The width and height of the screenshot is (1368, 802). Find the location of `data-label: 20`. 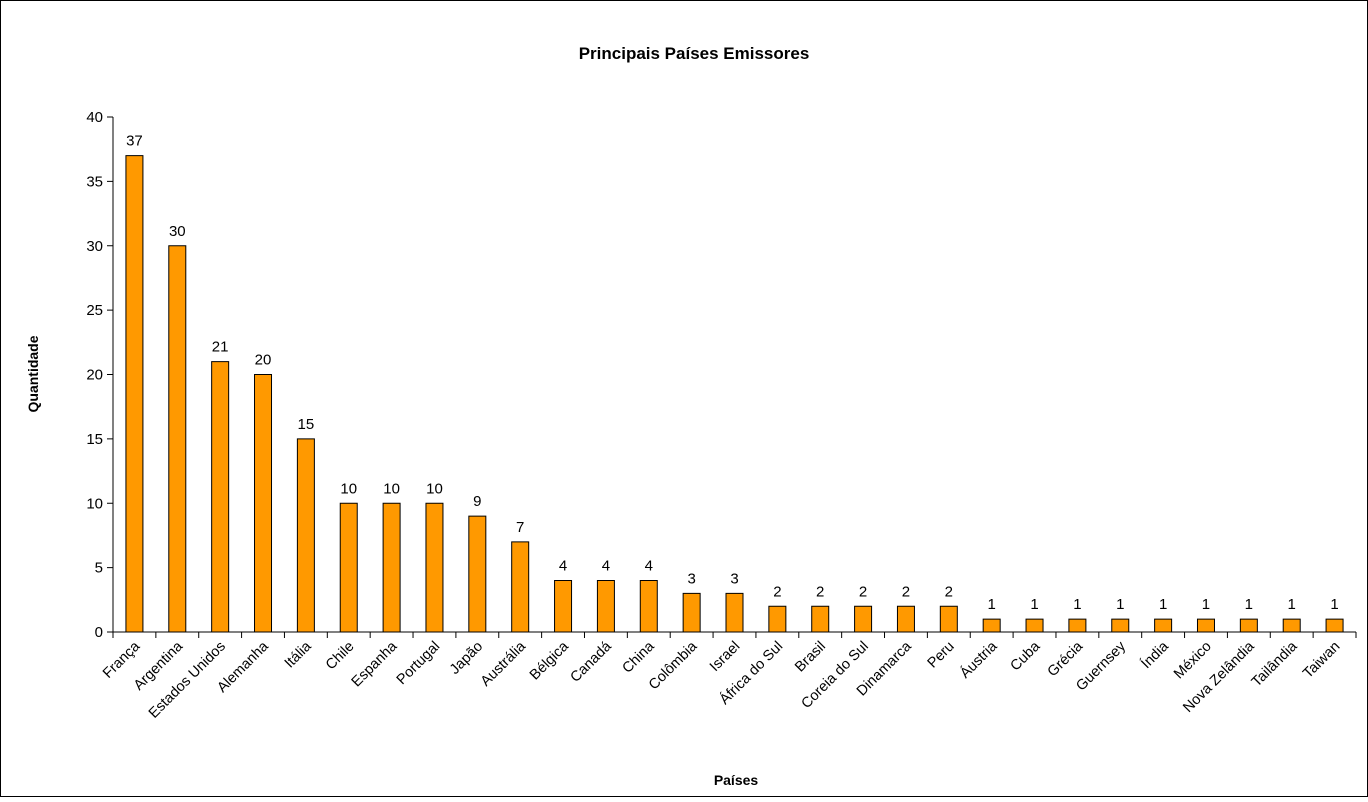

data-label: 20 is located at coordinates (263, 360).